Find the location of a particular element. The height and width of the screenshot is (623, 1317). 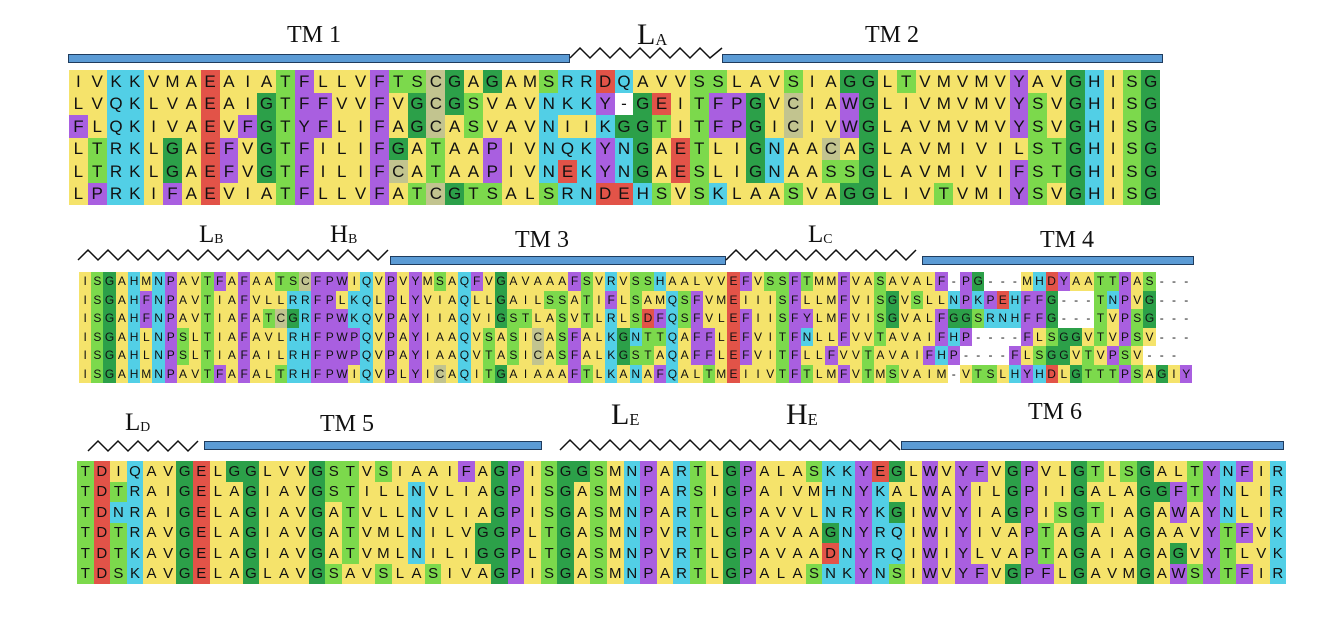

residue-cell: H is located at coordinates (1015, 299).